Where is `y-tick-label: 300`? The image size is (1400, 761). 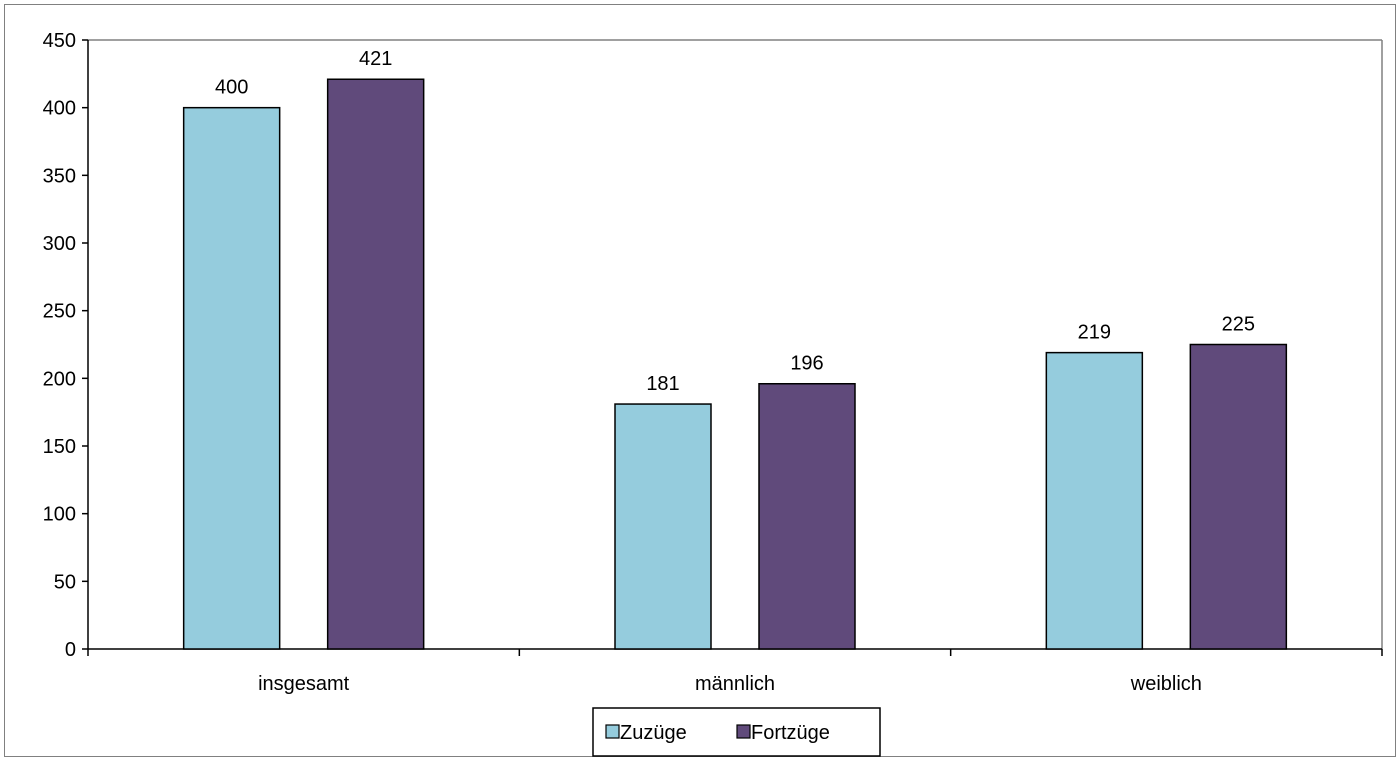
y-tick-label: 300 is located at coordinates (59, 244).